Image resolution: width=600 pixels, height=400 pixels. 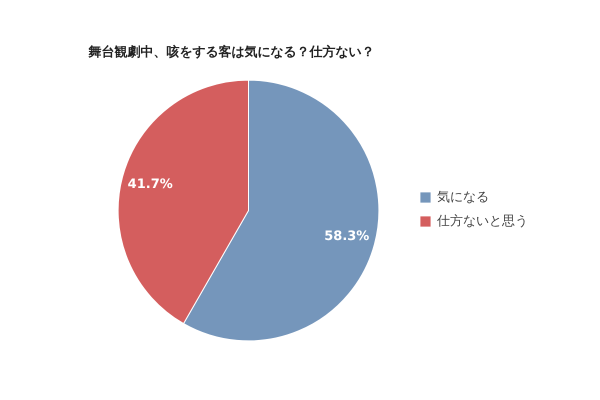 I want to click on legend-label: 気になる, so click(x=463, y=197).